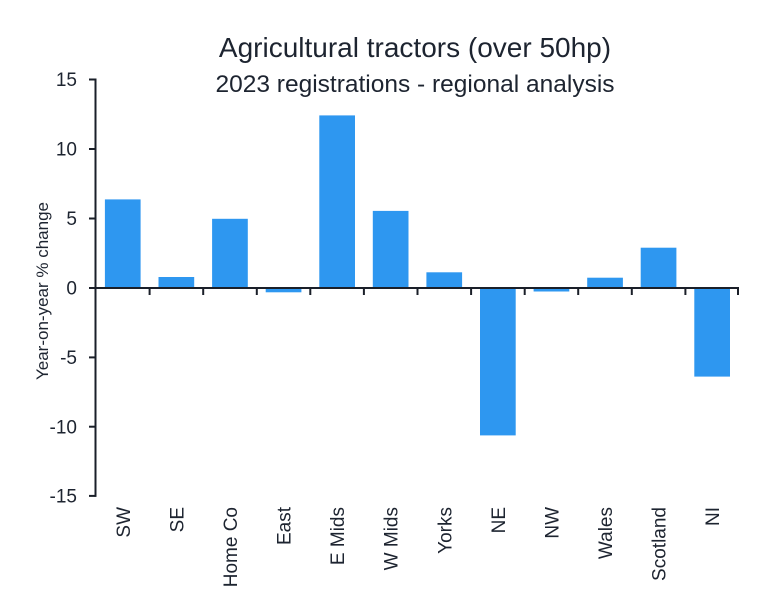 The height and width of the screenshot is (606, 768). Describe the element at coordinates (445, 530) in the screenshot. I see `svg-text: Yorks` at that location.